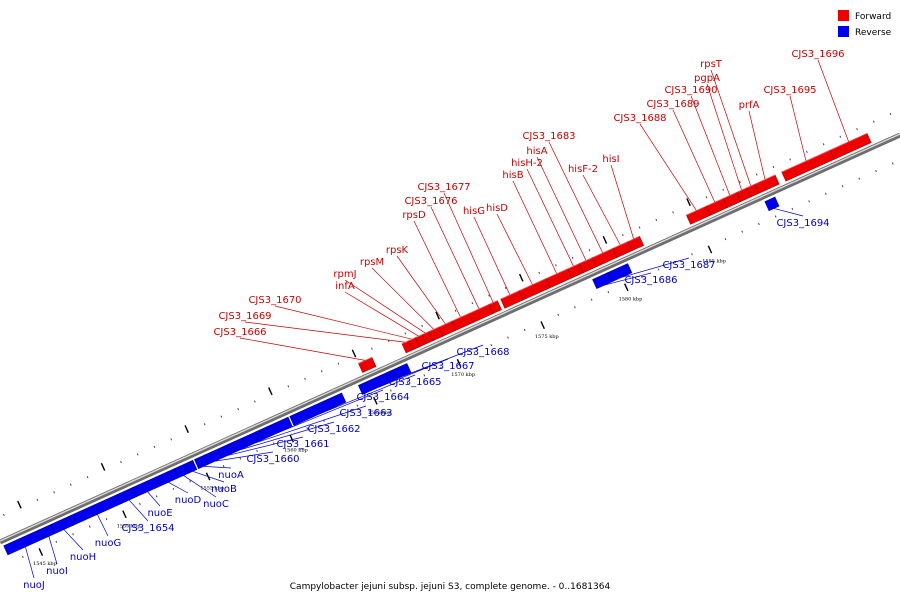 The height and width of the screenshot is (600, 900). Describe the element at coordinates (381, 314) in the screenshot. I see `leader-infa` at that location.